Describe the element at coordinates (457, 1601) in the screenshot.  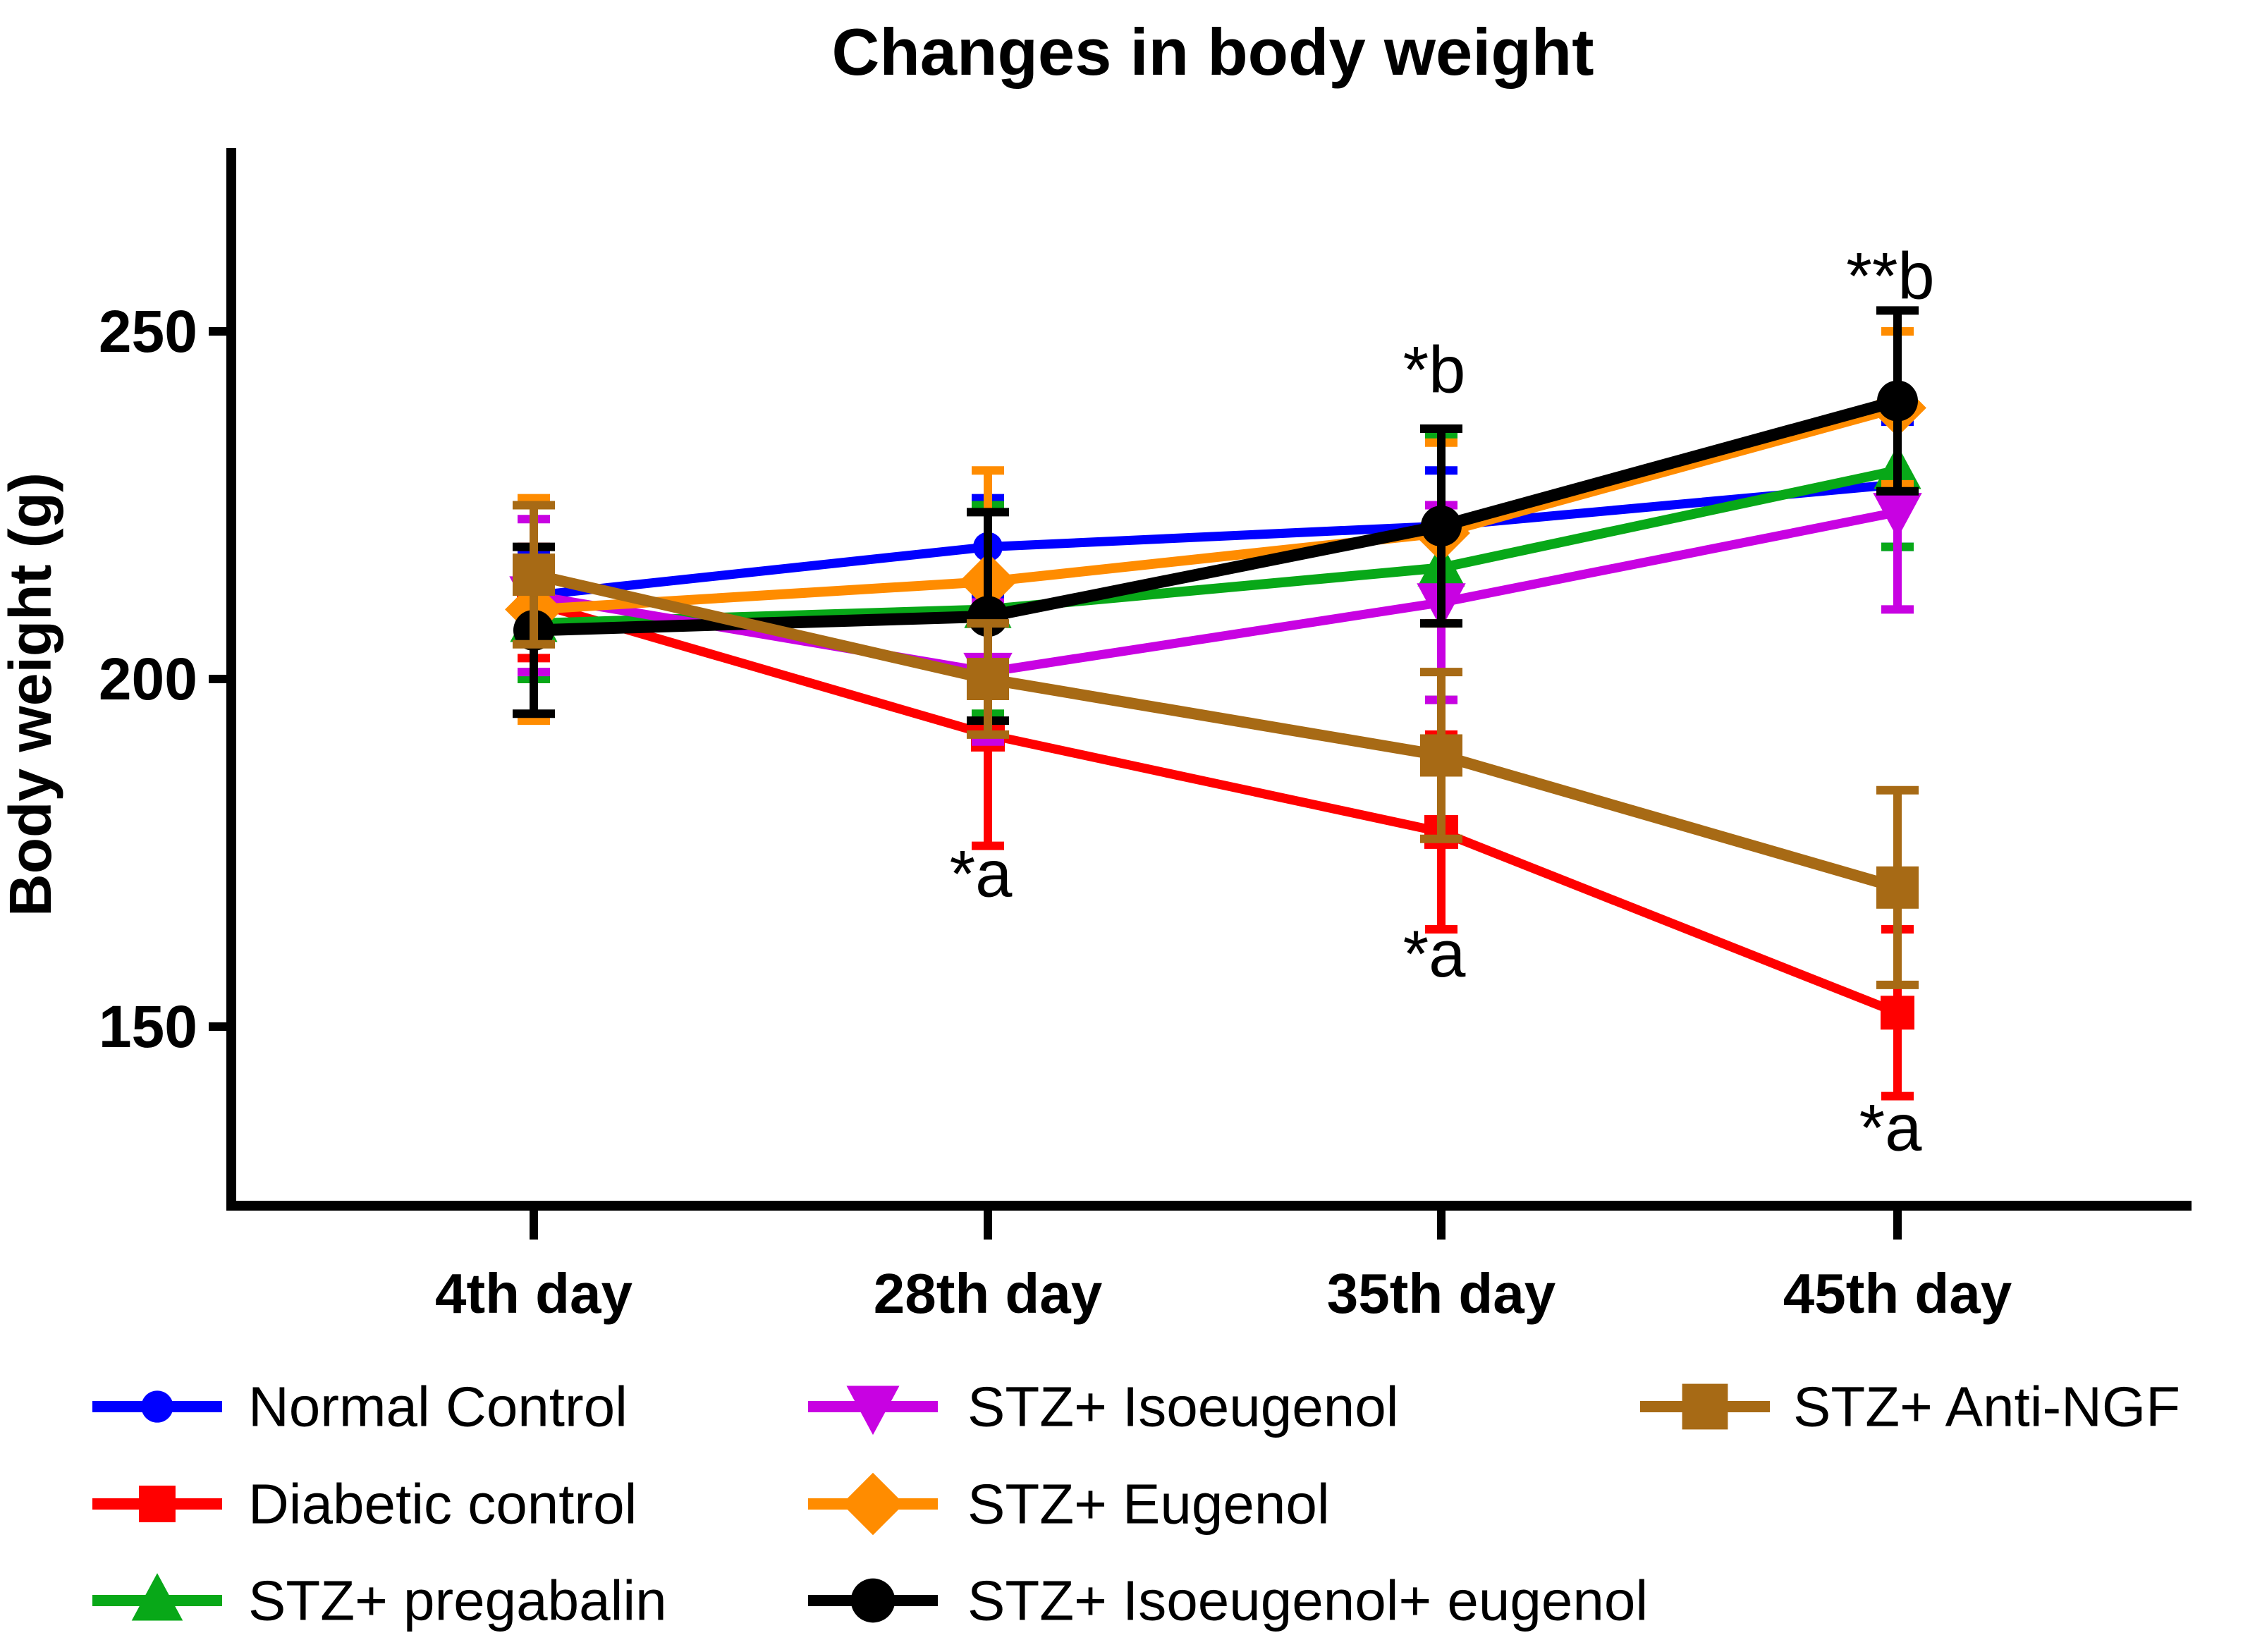
I see `legend-label: STZ+ pregabalin` at that location.